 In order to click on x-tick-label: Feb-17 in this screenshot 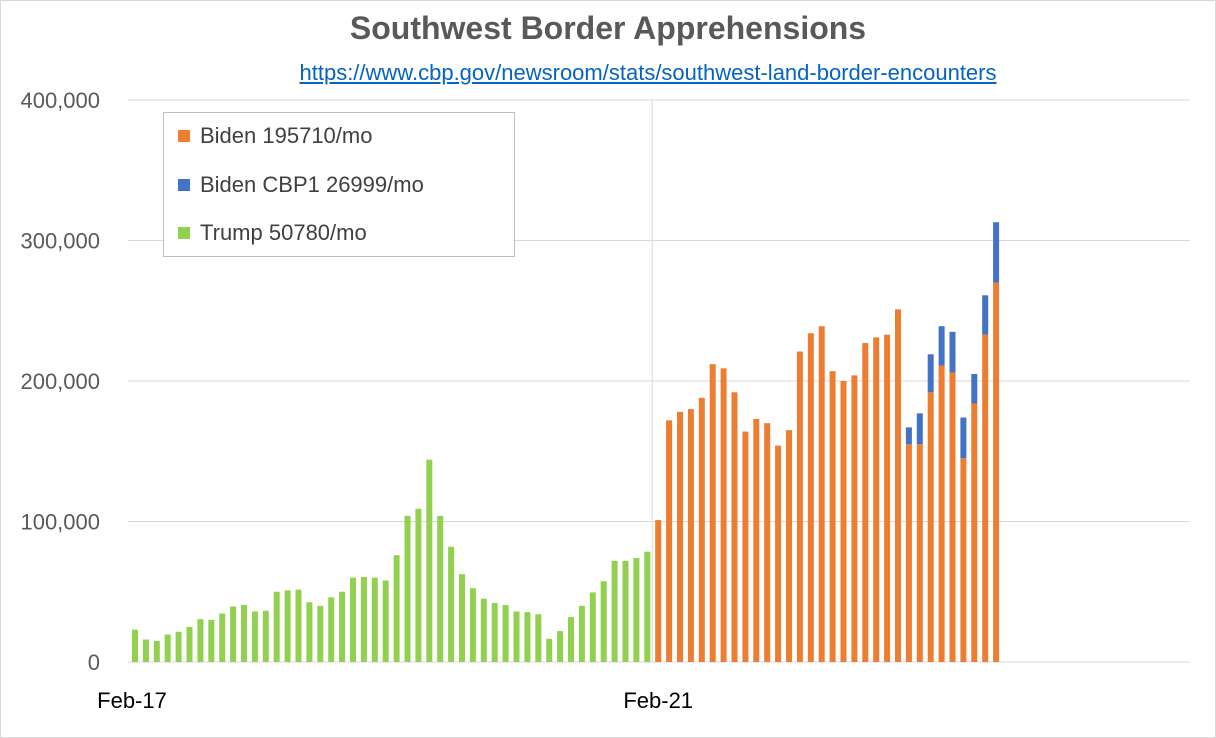, I will do `click(132, 700)`.